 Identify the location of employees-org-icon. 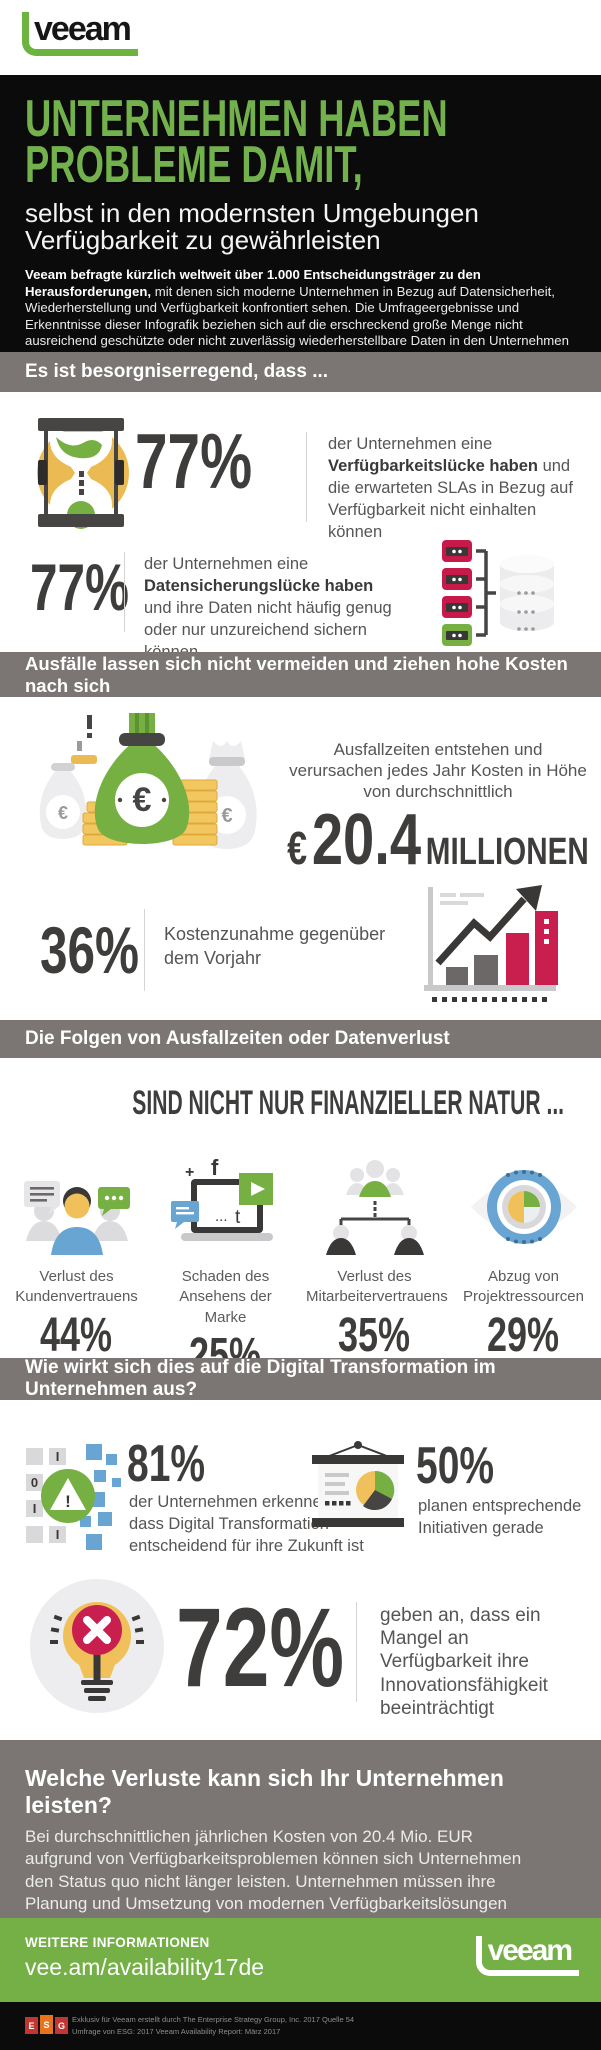
(374, 1205).